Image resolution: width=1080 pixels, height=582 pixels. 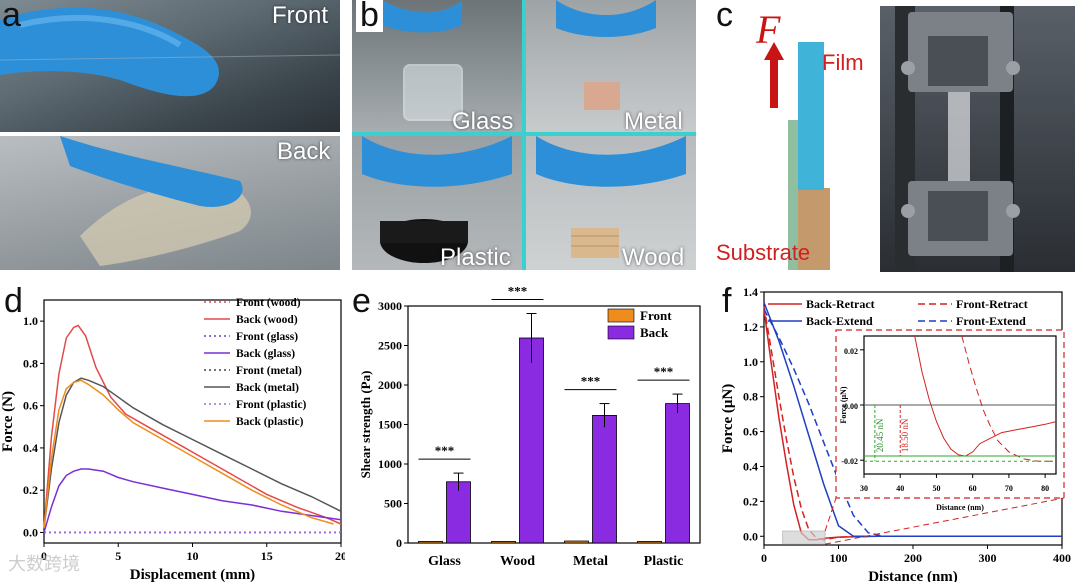 What do you see at coordinates (795, 136) in the screenshot?
I see `panel-c-schematic` at bounding box center [795, 136].